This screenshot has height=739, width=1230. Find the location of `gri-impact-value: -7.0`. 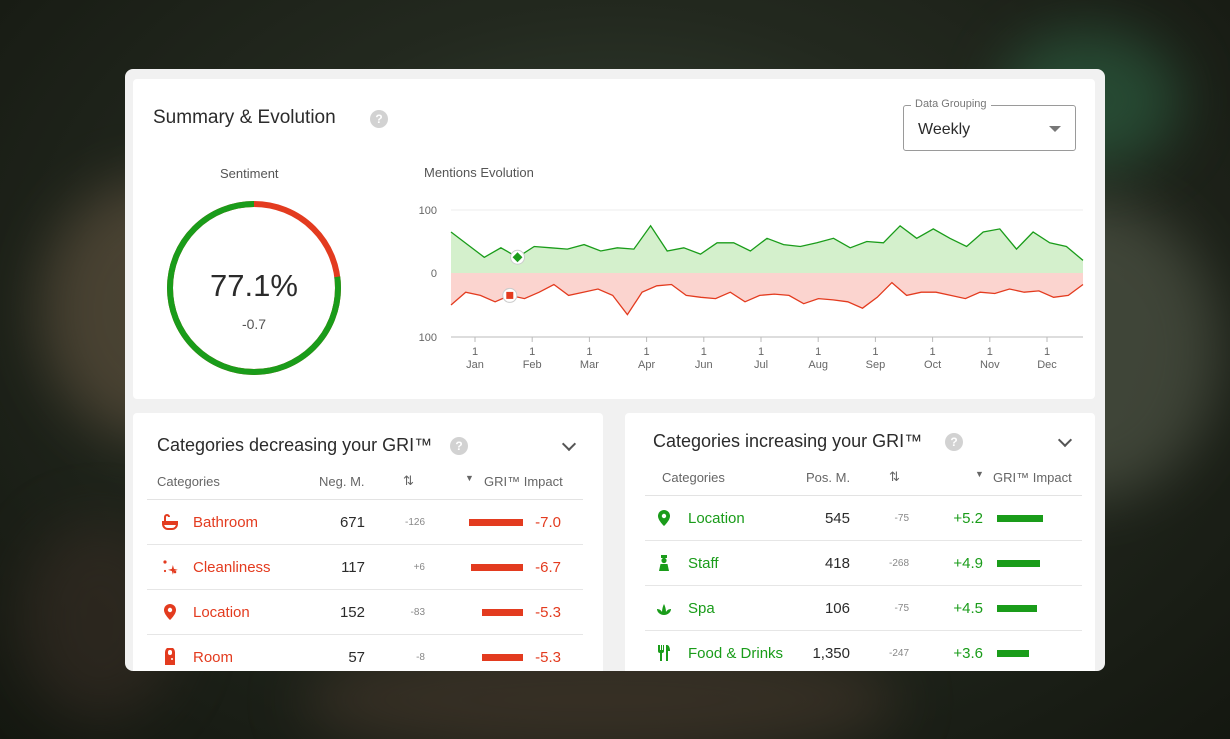

gri-impact-value: -7.0 is located at coordinates (548, 522).